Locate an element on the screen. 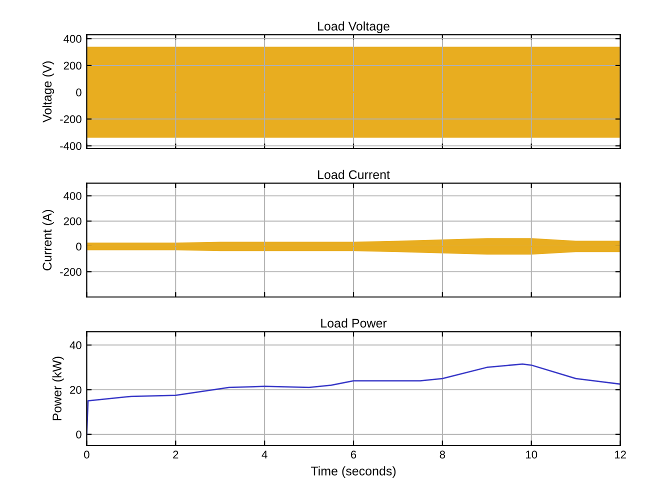 The width and height of the screenshot is (667, 495). x-tick-label: 6 is located at coordinates (353, 454).